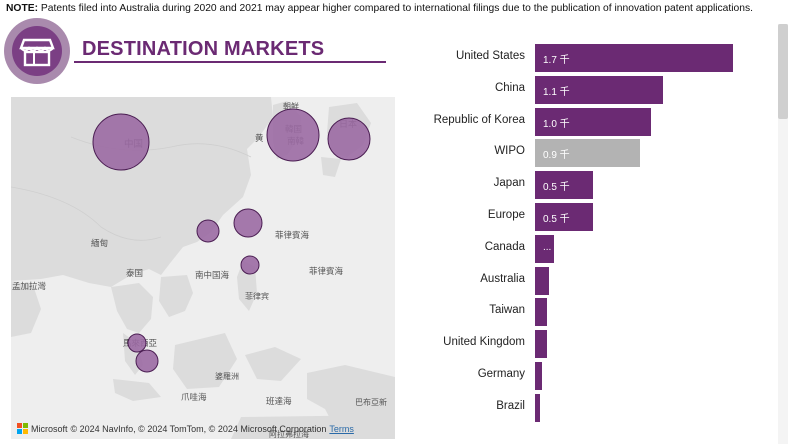 Image resolution: width=792 pixels, height=445 pixels. Describe the element at coordinates (250, 265) in the screenshot. I see `bubble-philippines` at that location.